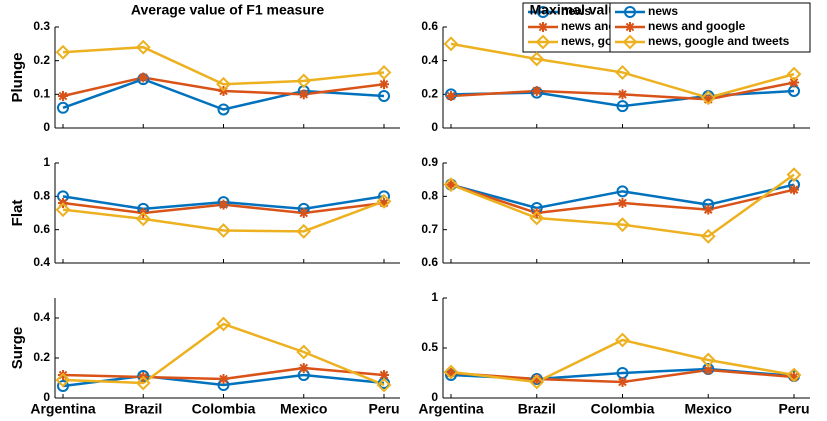 The width and height of the screenshot is (827, 421). What do you see at coordinates (429, 162) in the screenshot?
I see `y-tick-label: 0.9` at bounding box center [429, 162].